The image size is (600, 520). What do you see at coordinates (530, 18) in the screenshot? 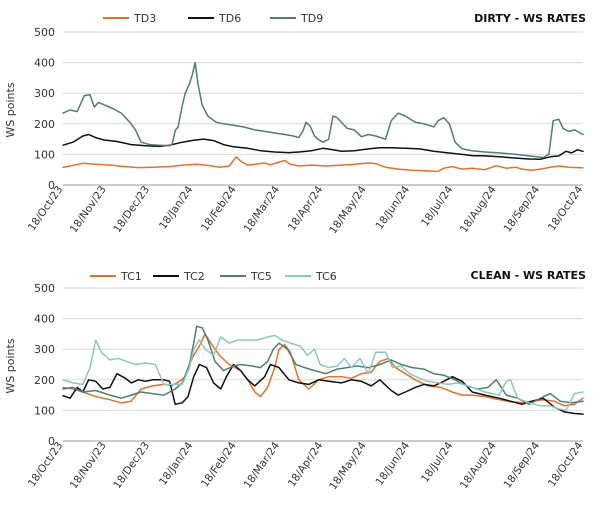
I see `chart-title: DIRTY - WS RATES` at bounding box center [530, 18].